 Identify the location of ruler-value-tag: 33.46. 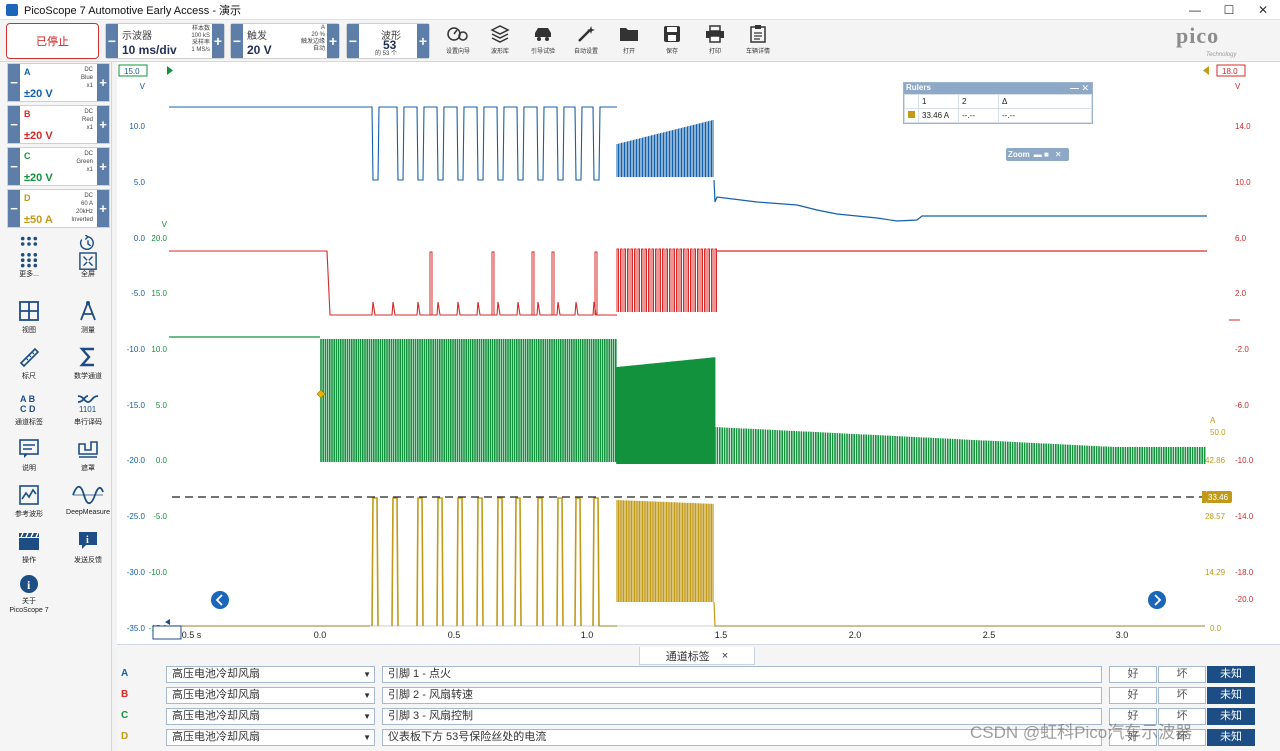
(1217, 497).